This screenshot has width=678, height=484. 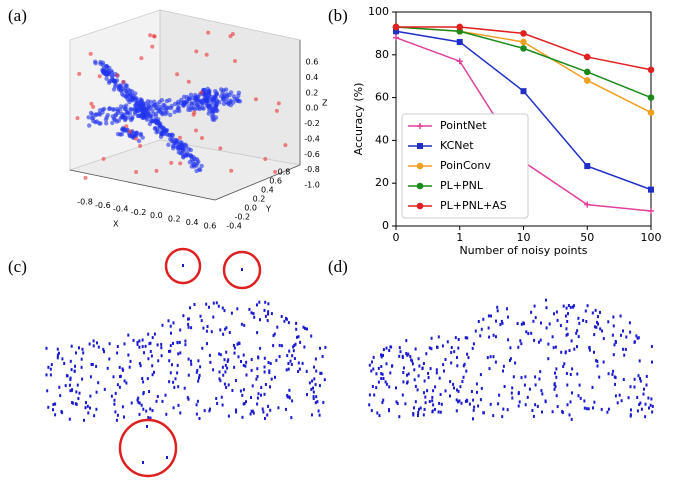 I want to click on x-tick-label: 0.2, so click(x=174, y=219).